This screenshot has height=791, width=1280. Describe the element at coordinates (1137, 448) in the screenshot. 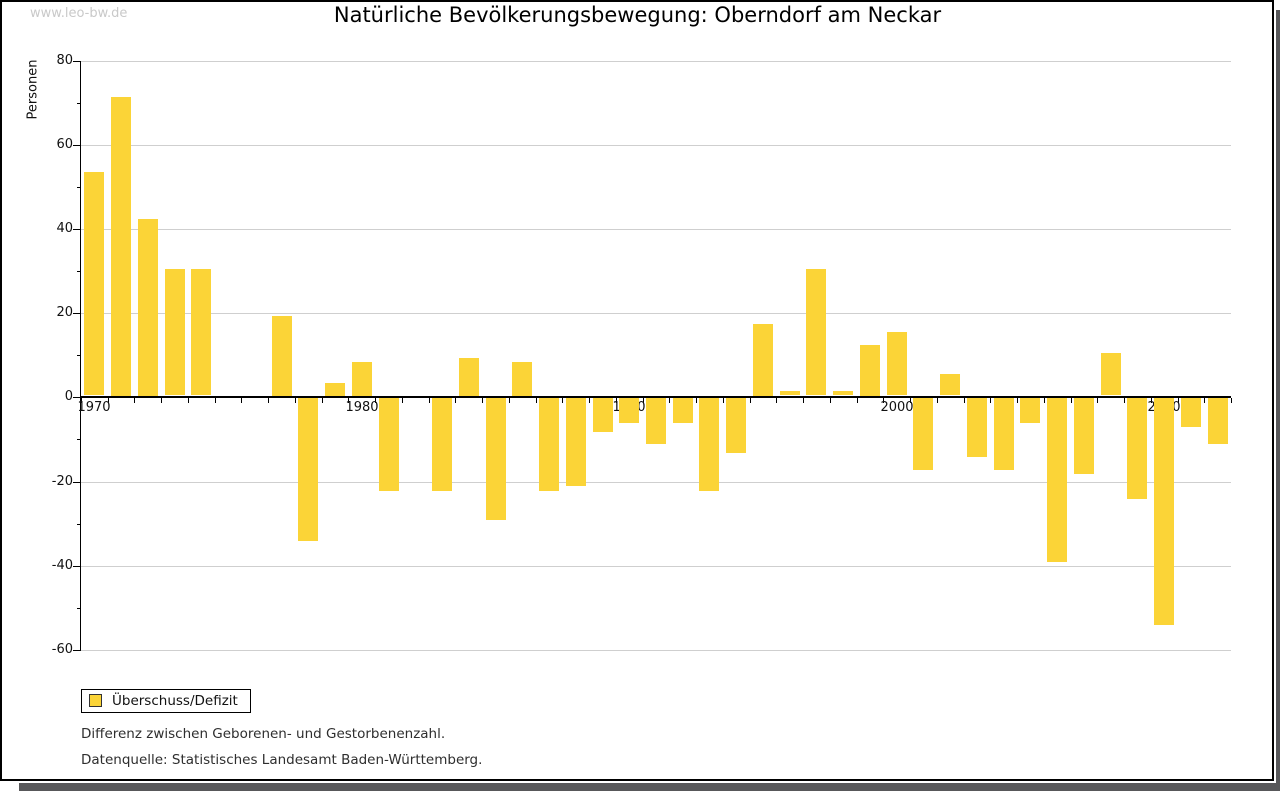

I see `bar-2009` at that location.